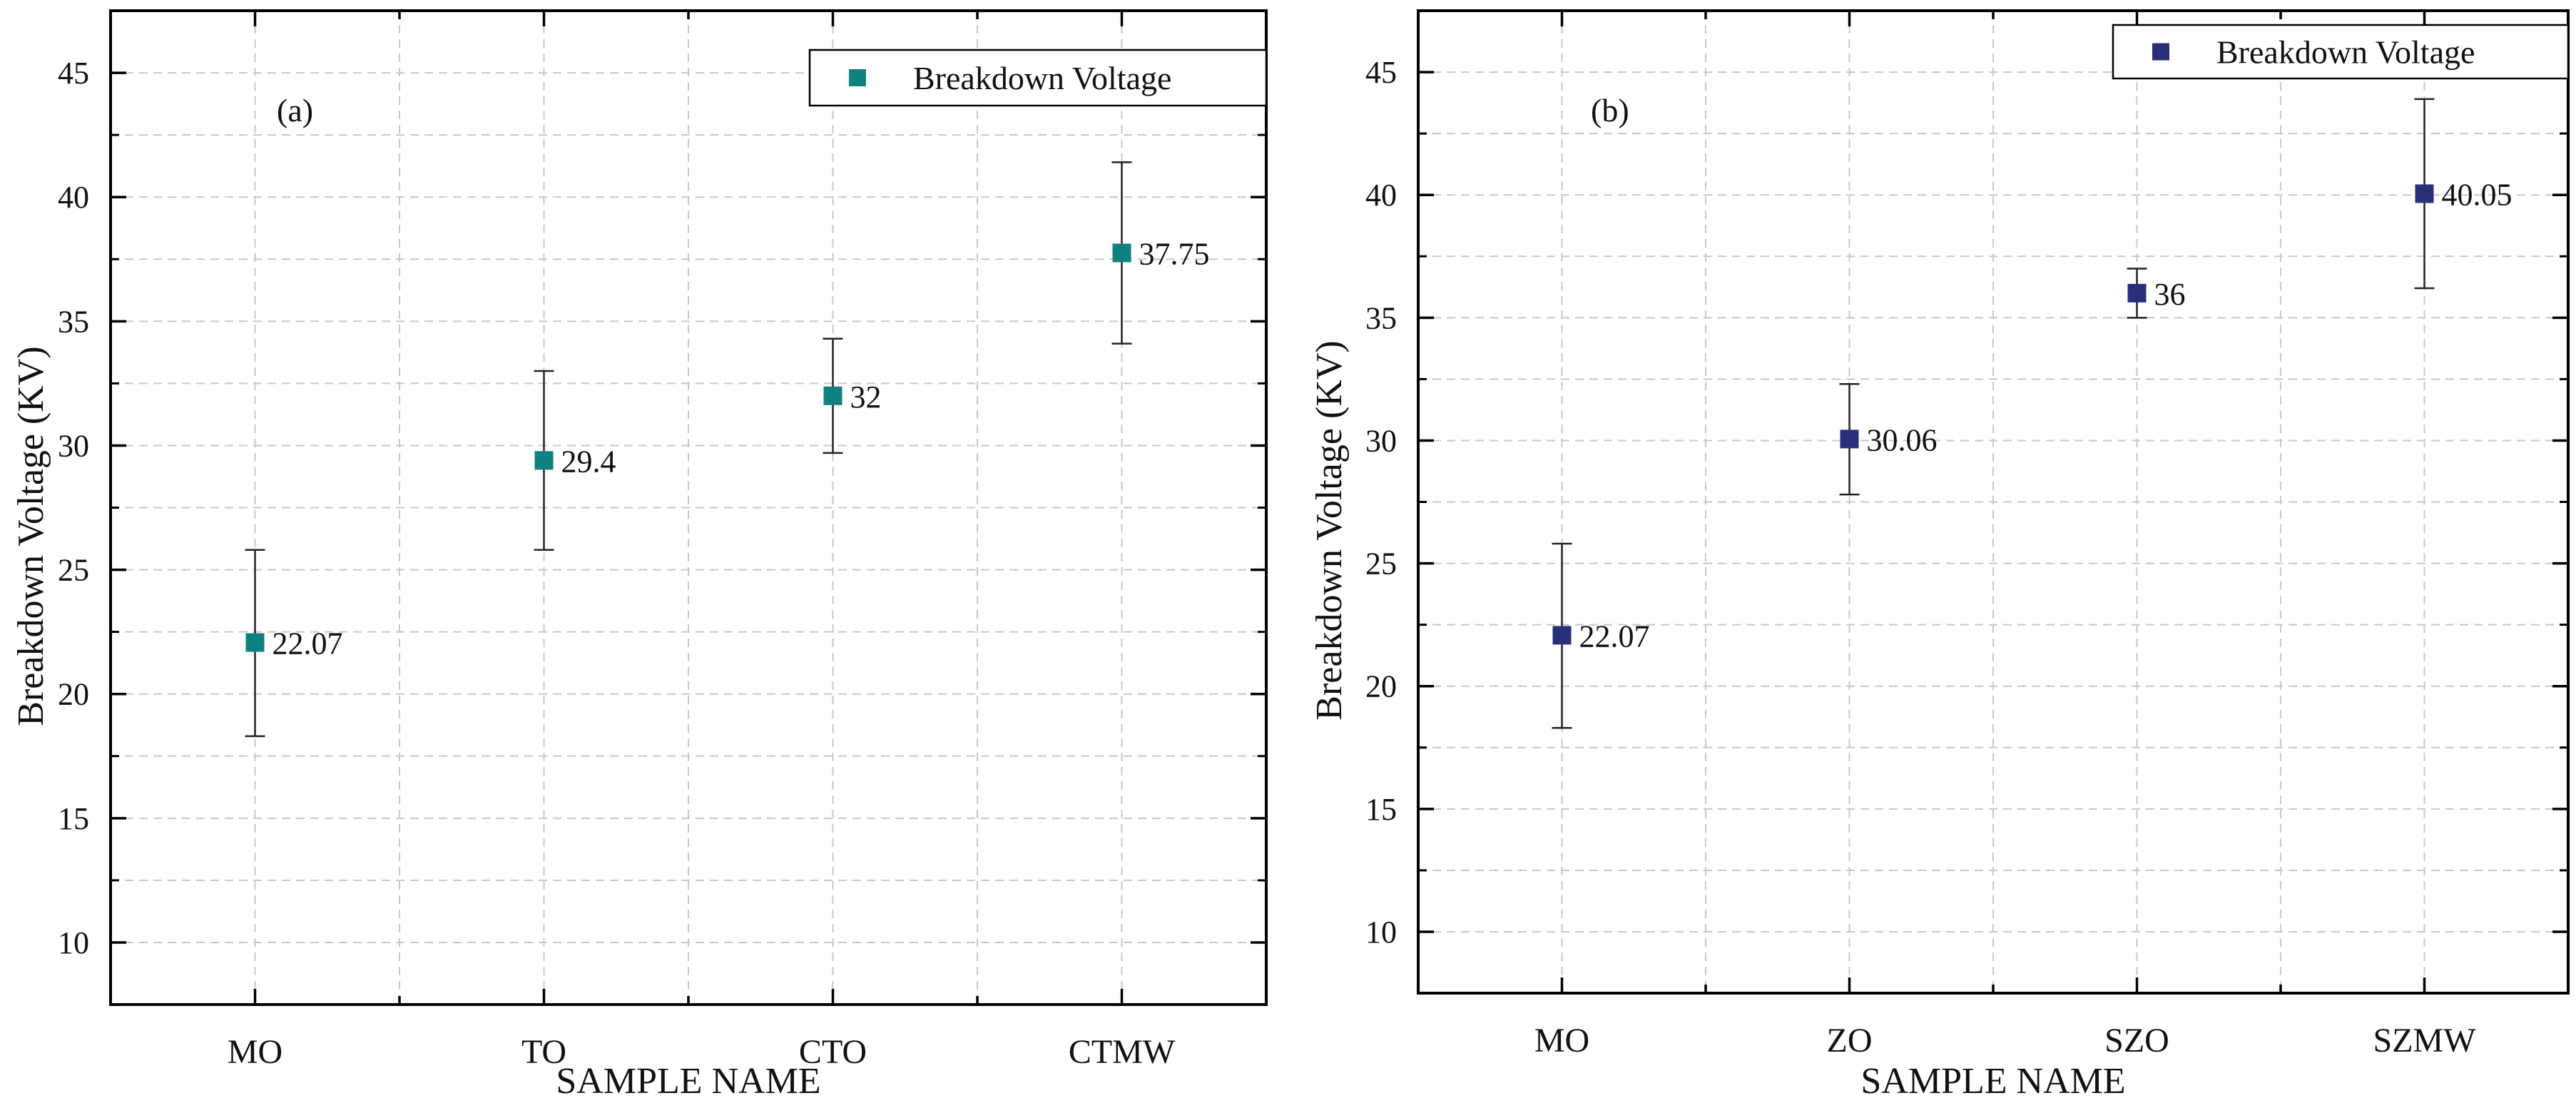 The image size is (2576, 1113). I want to click on x-axis-title-a: SAMPLE NAME, so click(688, 1081).